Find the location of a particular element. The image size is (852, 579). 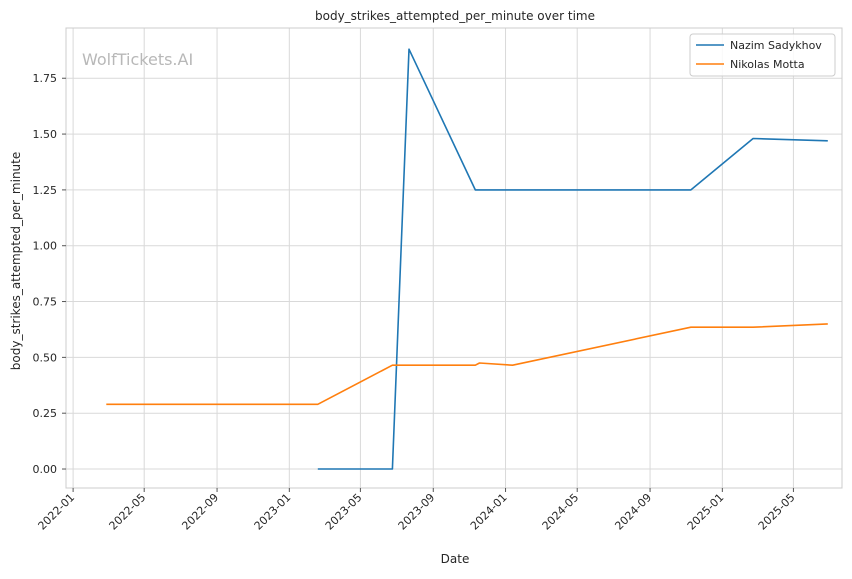

y-tick-label: 0.75 is located at coordinates (45, 302).